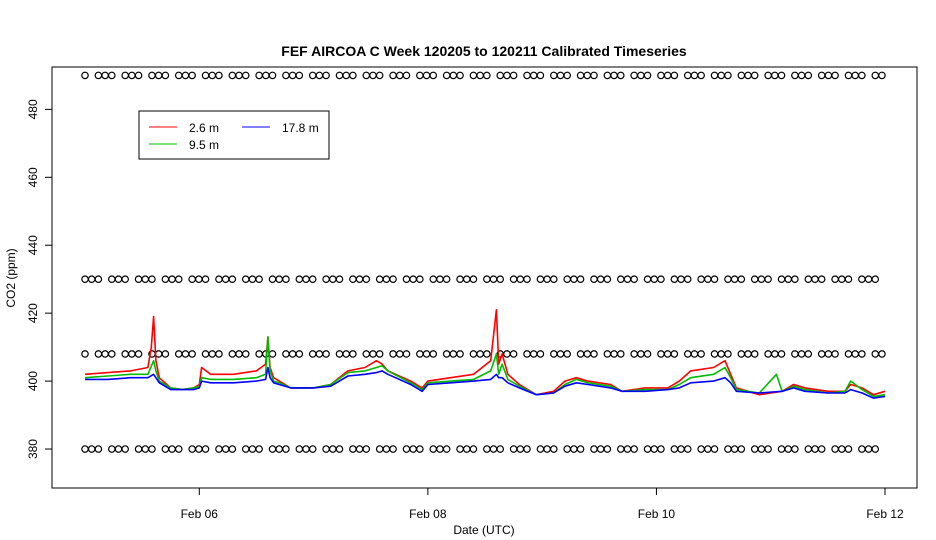  I want to click on x-axis-label: Date (UTC), so click(483, 530).